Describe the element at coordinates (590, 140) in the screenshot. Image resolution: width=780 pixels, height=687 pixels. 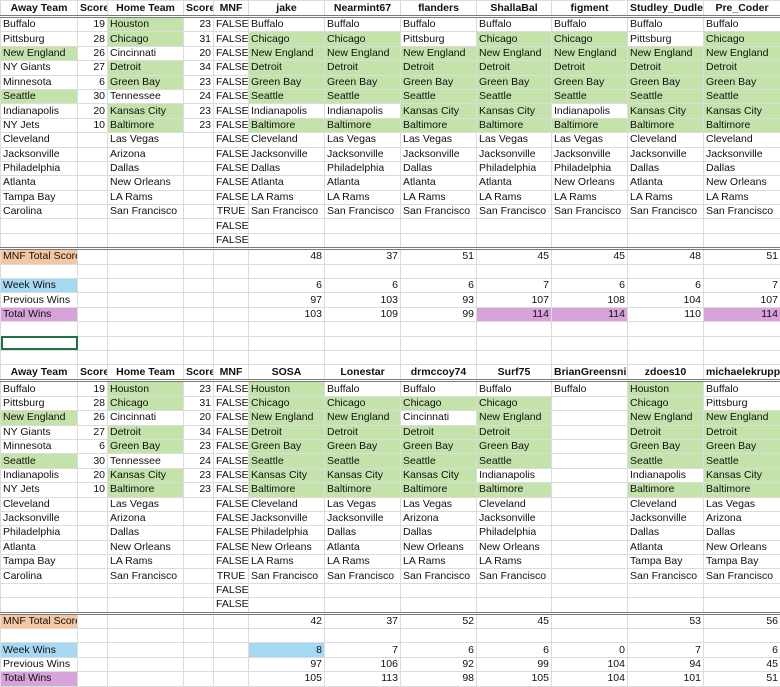
I see `pick-cell: Las Vegas` at that location.